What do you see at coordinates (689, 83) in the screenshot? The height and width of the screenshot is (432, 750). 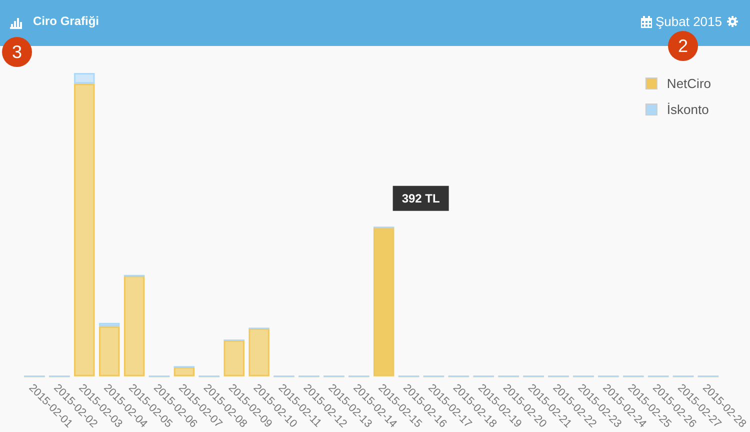 I see `legend-label: NetCiro` at bounding box center [689, 83].